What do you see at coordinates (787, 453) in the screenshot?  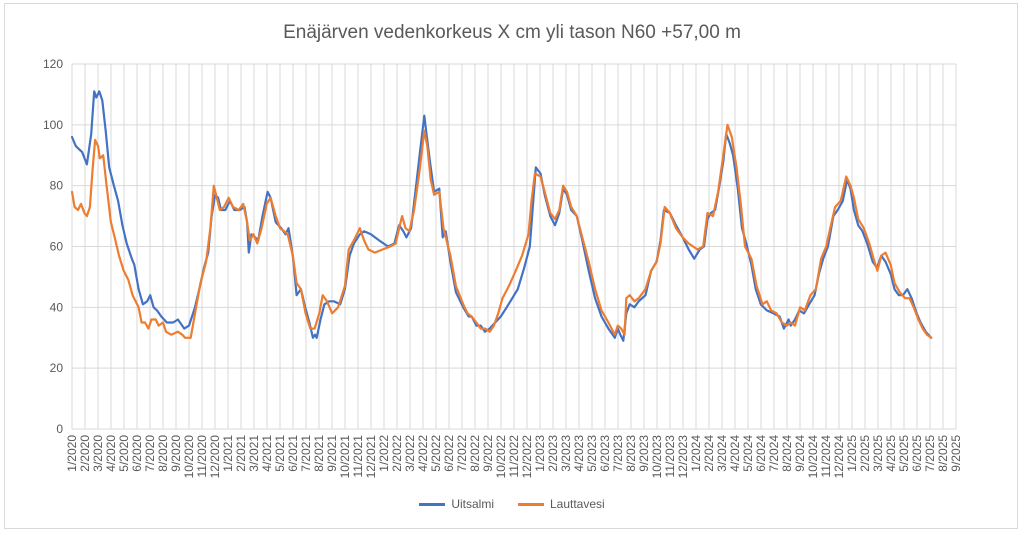 I see `x-tick-label: 8/2024` at bounding box center [787, 453].